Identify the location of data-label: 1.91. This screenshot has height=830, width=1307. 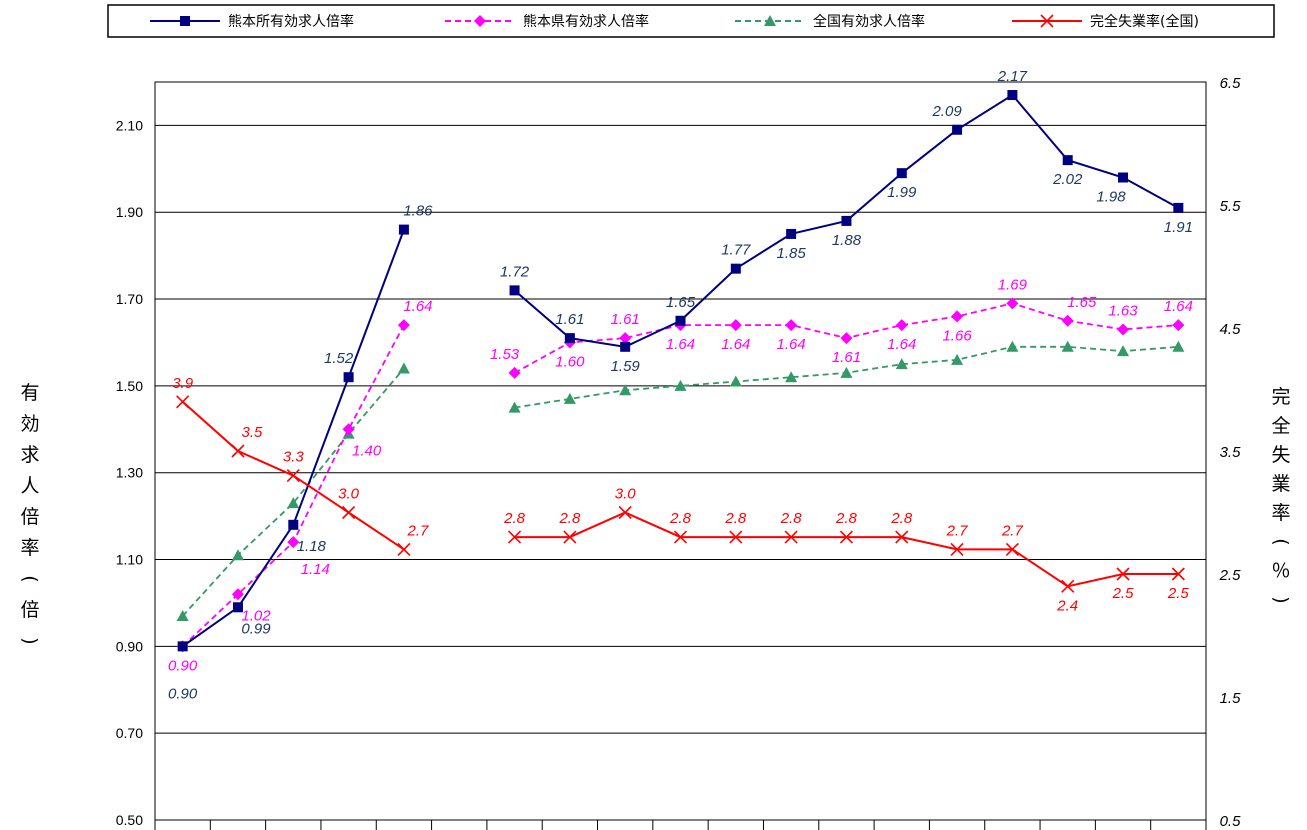
(1178, 227).